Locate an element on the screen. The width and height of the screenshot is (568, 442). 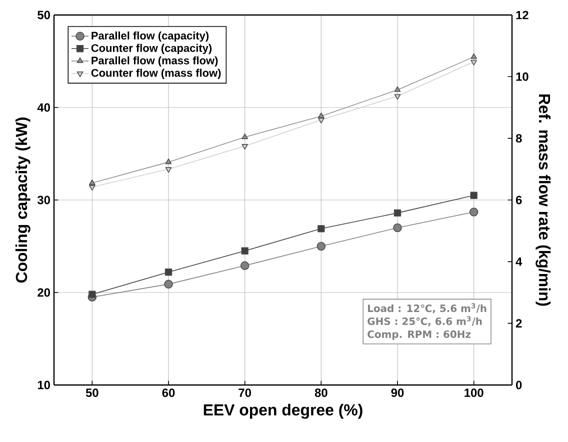
y2-tick-label: 6 is located at coordinates (519, 200).